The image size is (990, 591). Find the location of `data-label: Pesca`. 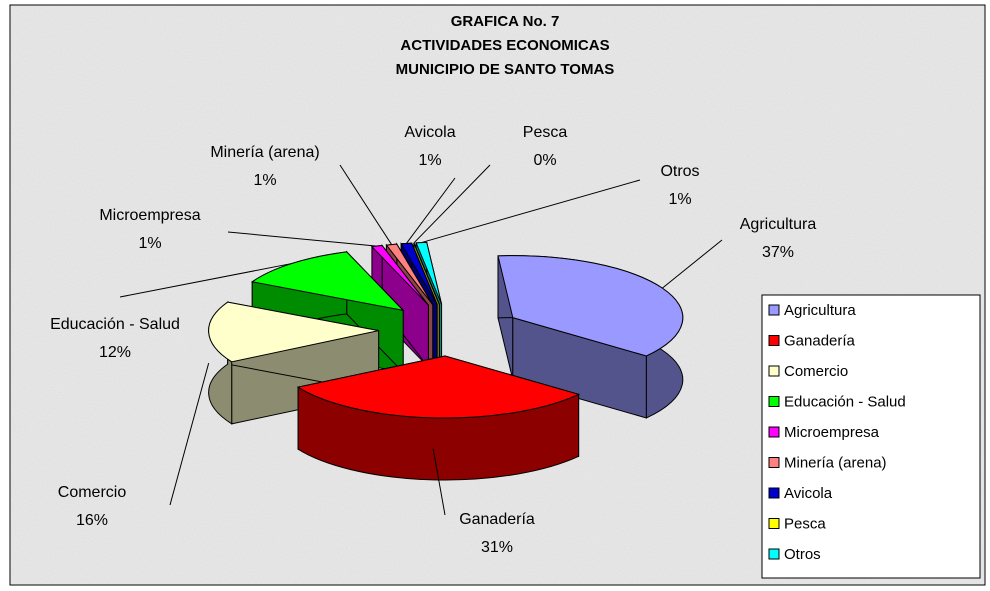

data-label: Pesca is located at coordinates (545, 132).